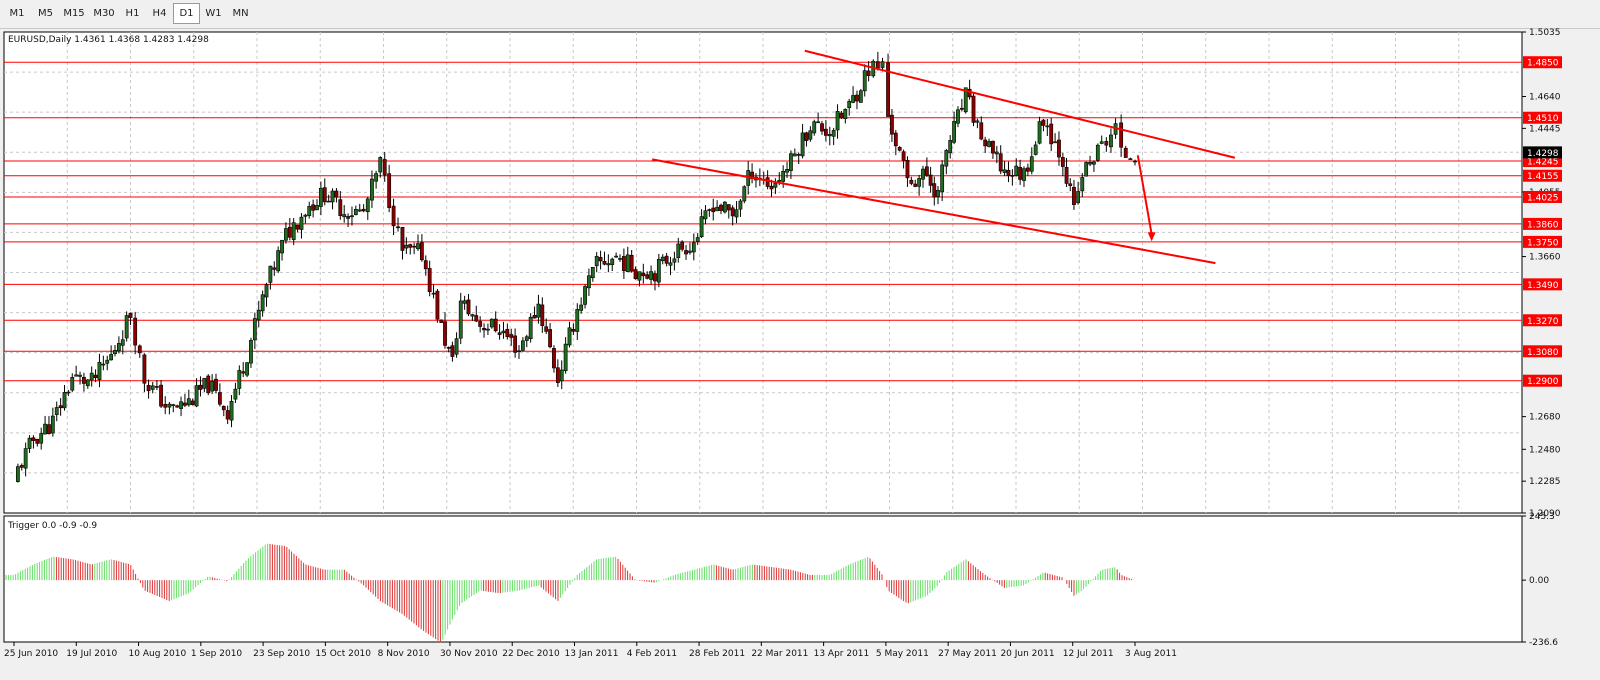  I want to click on x-tick-label: 5 May 2011, so click(902, 654).